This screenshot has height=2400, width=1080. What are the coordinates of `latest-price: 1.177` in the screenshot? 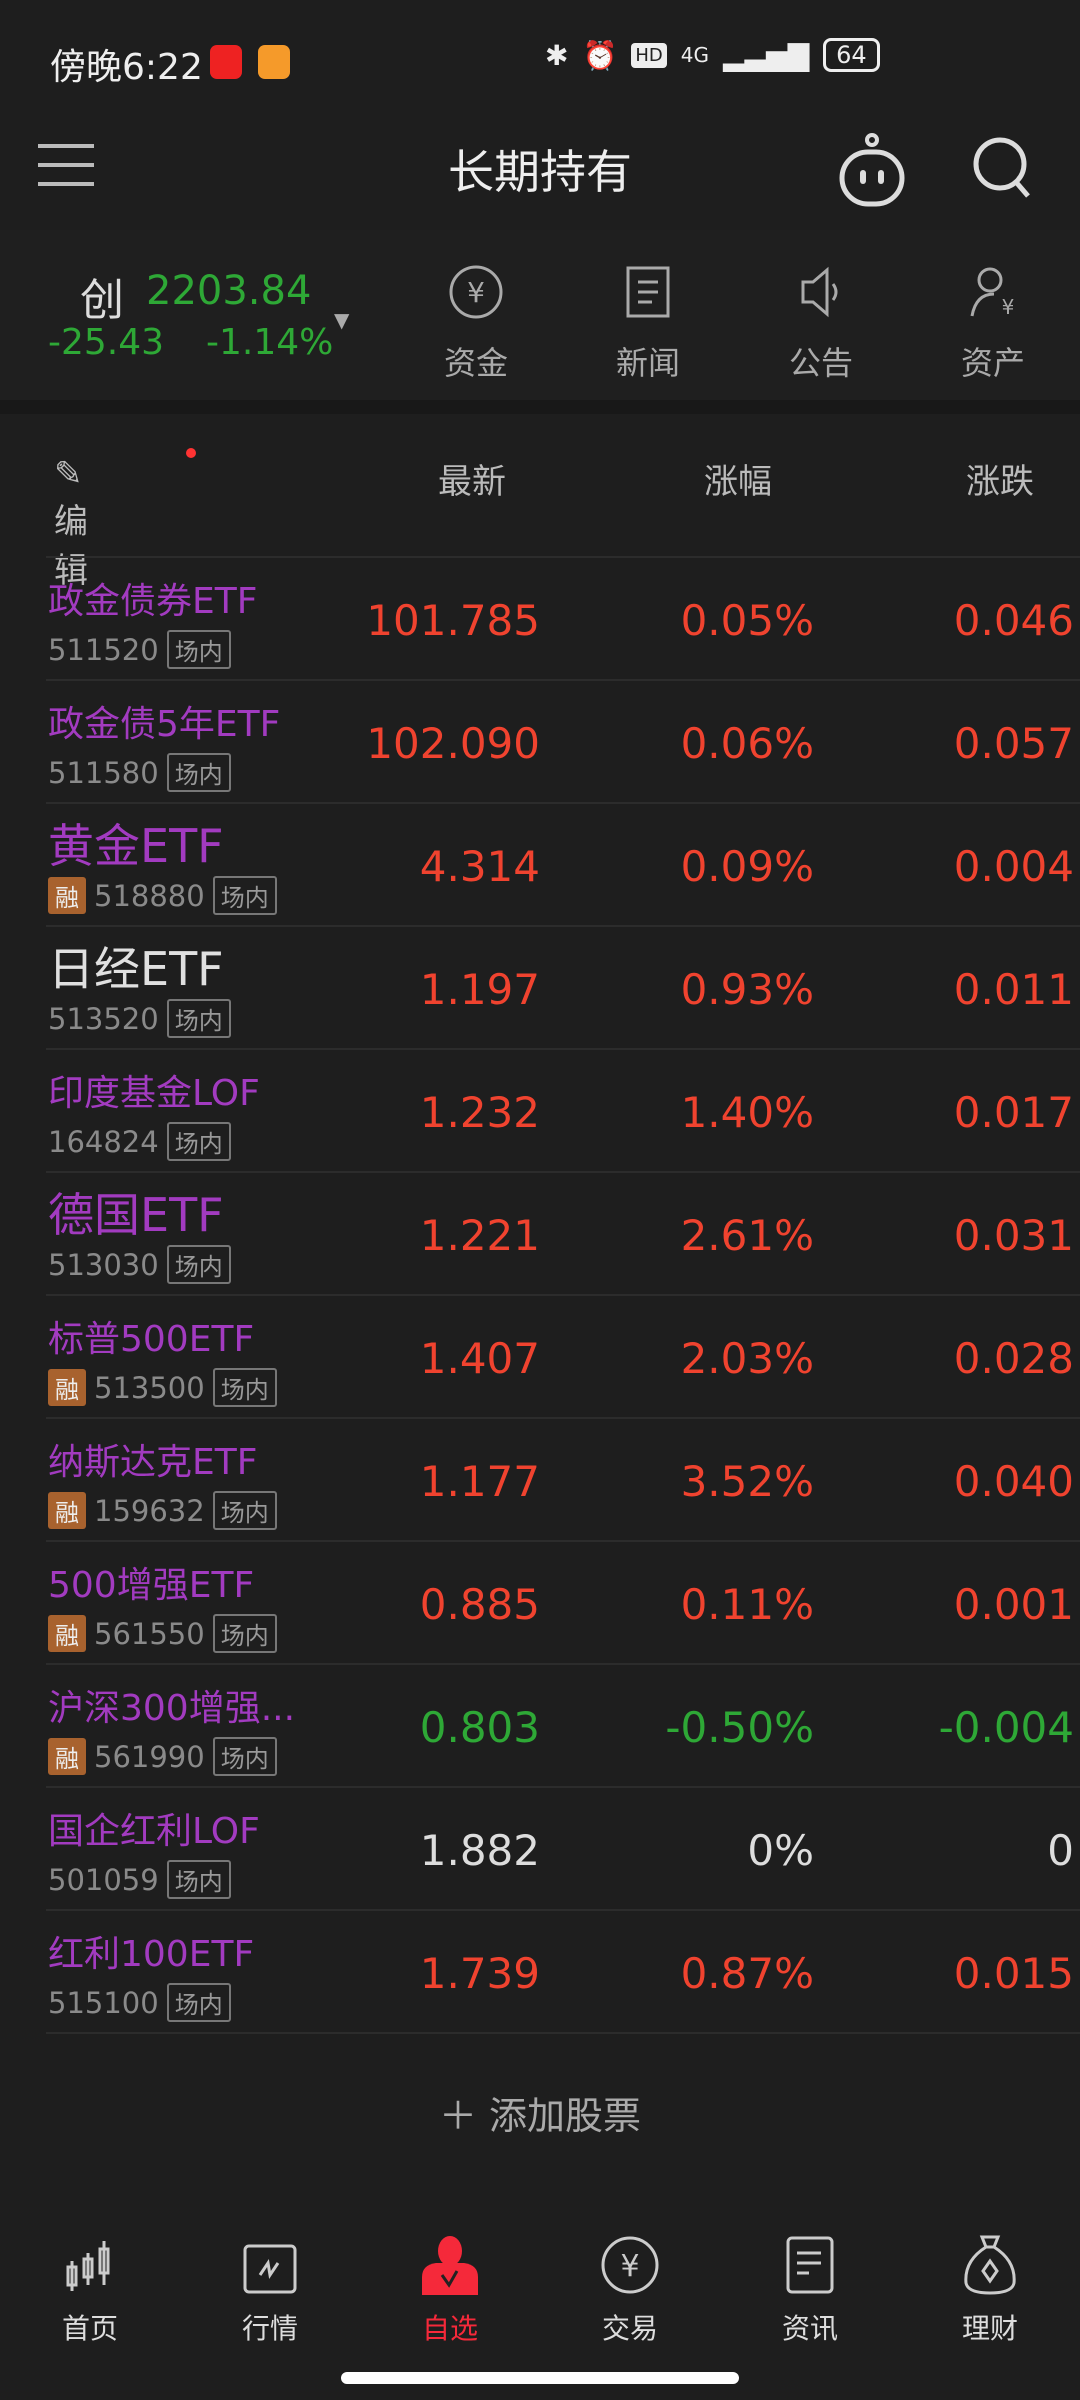 It's located at (479, 1481).